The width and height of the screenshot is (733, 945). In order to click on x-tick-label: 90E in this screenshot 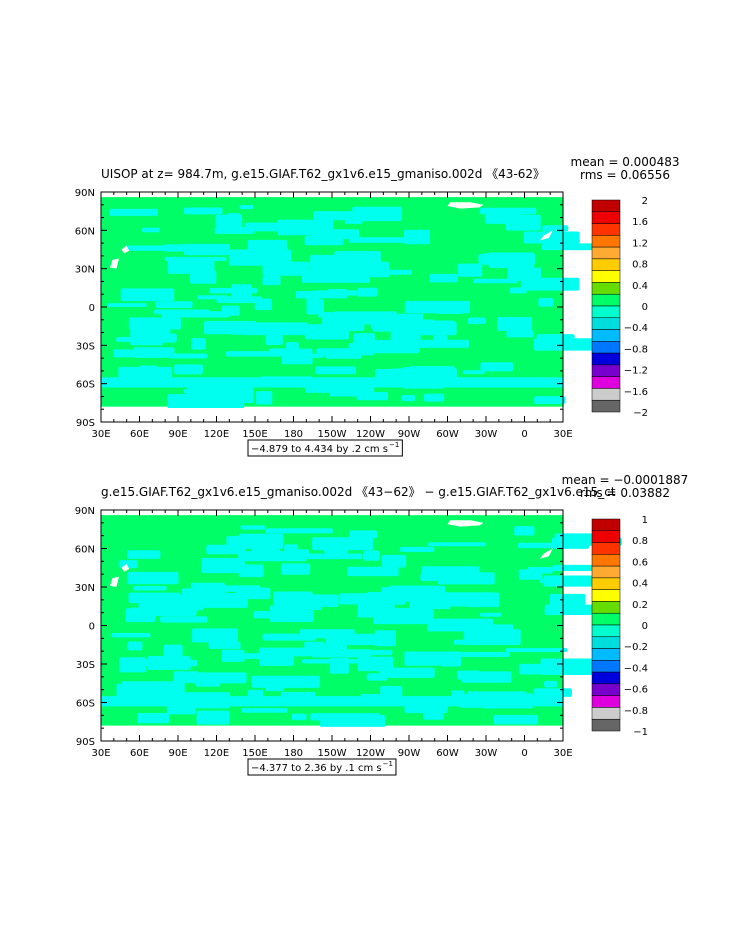, I will do `click(177, 434)`.